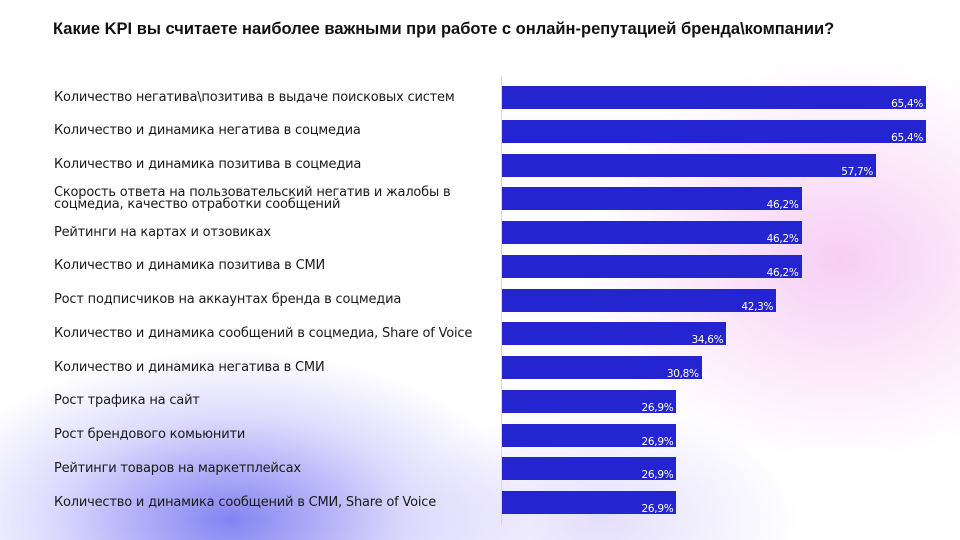  Describe the element at coordinates (177, 468) in the screenshot. I see `category-label: Рейтинги товаров на маркетплейсах` at that location.